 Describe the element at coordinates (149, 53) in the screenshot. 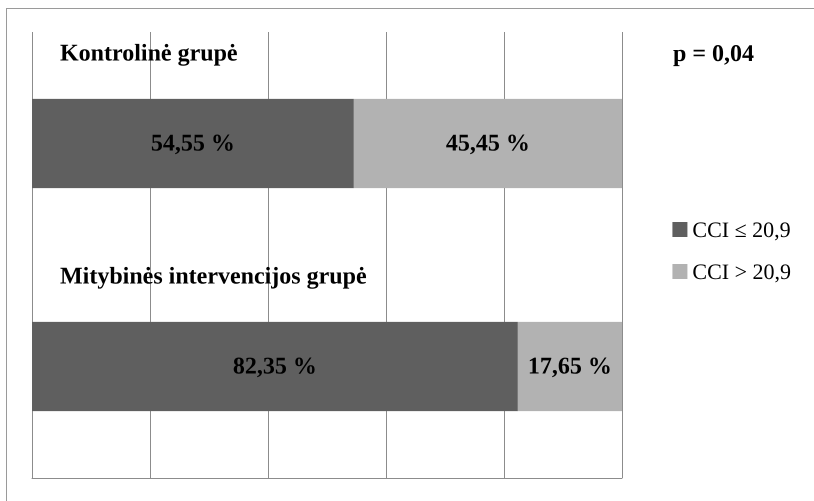

I see `y-tick-label: Kontrolinė grupė` at that location.